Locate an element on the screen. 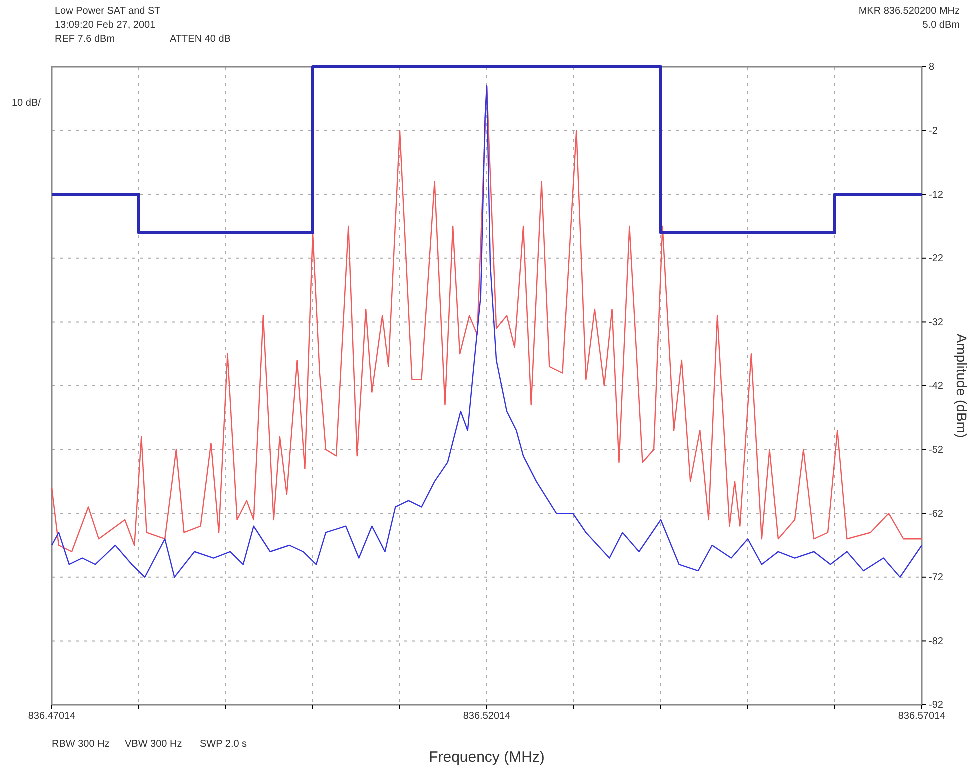 This screenshot has height=777, width=972. text: VBW 300 Hz is located at coordinates (153, 744).